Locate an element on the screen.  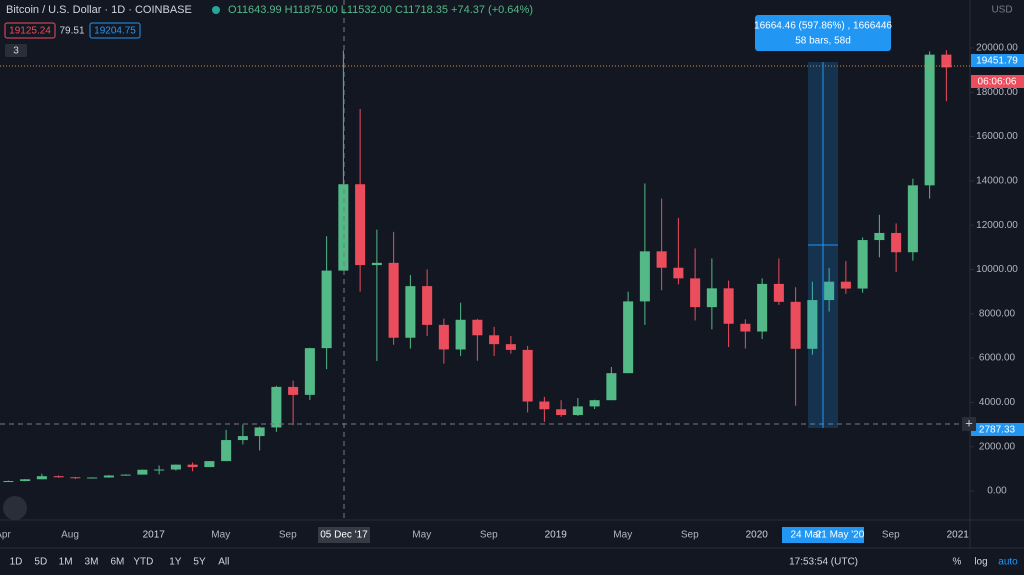
range-button: All is located at coordinates (223, 562).